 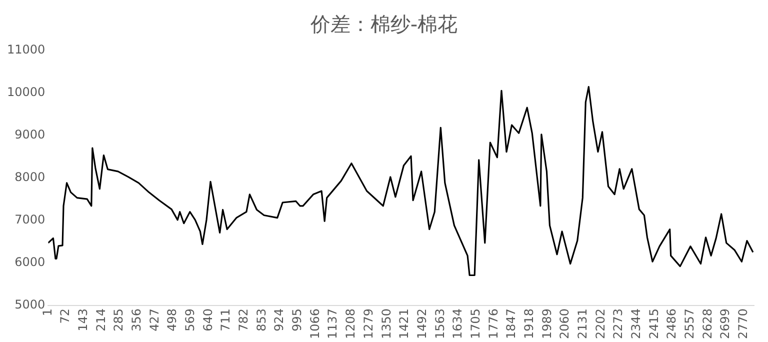 I want to click on x-tick-label: 1918, so click(x=529, y=324).